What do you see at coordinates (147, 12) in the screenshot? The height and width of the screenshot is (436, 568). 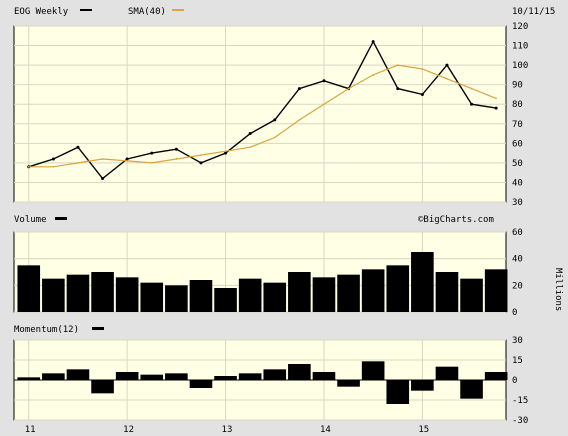 I see `sma-legend-label: SMA(40)` at bounding box center [147, 12].